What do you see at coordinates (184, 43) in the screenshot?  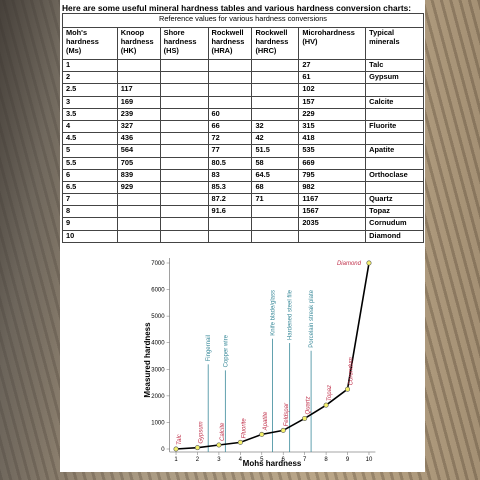 I see `column-header: Shore hardness (HS)` at bounding box center [184, 43].